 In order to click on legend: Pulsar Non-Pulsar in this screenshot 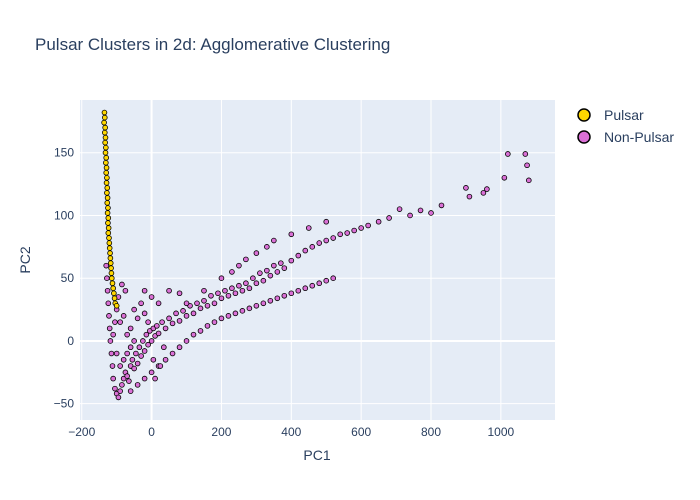, I will do `click(625, 126)`.